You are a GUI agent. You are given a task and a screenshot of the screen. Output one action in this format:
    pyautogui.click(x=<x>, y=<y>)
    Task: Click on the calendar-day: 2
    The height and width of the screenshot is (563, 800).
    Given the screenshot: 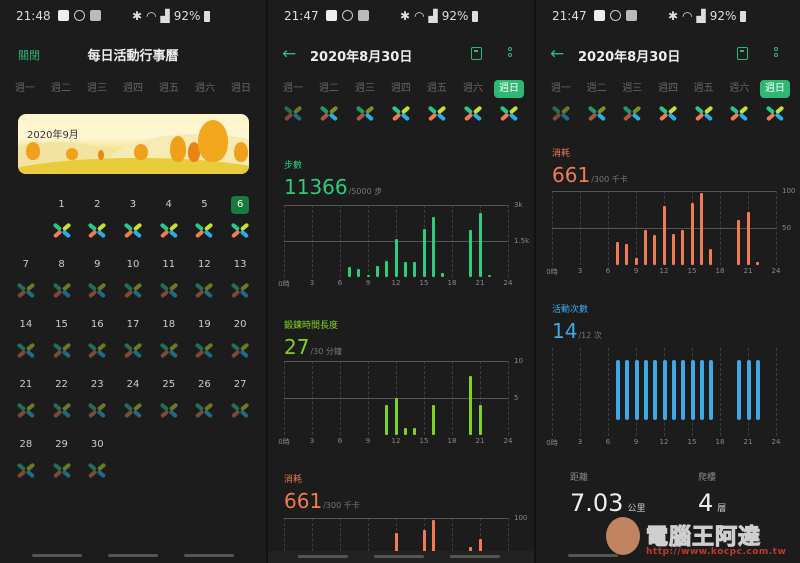 What is the action you would take?
    pyautogui.click(x=97, y=218)
    